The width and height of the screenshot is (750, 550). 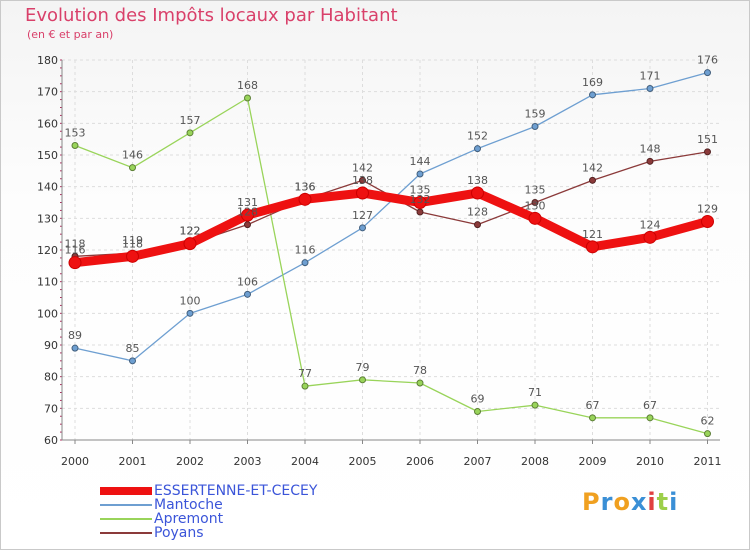 What do you see at coordinates (639, 502) in the screenshot?
I see `logo-letter: x` at bounding box center [639, 502].